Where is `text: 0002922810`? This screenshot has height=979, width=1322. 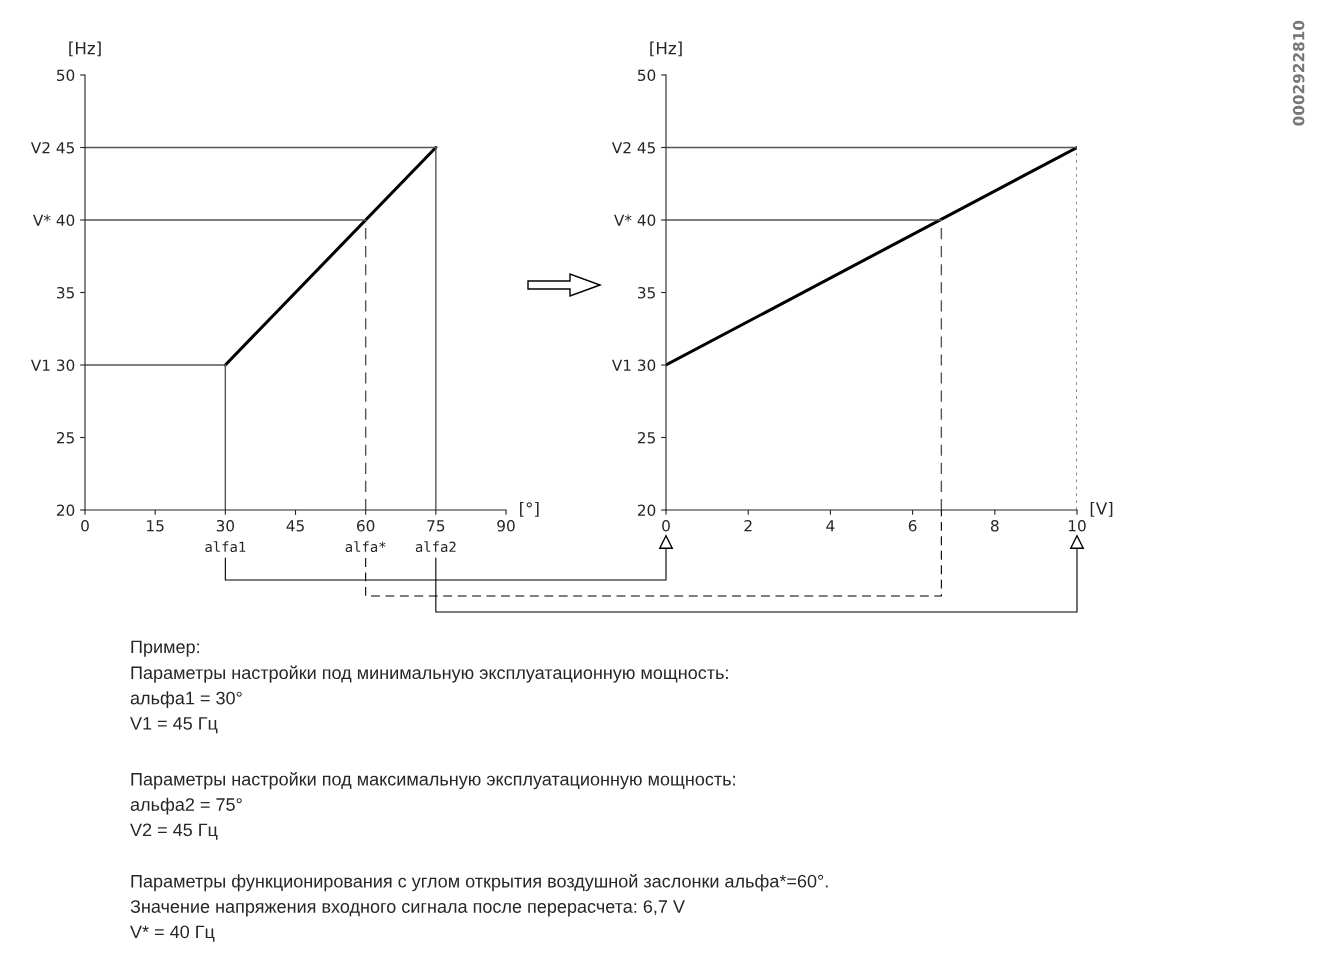 text: 0002922810 is located at coordinates (1298, 73).